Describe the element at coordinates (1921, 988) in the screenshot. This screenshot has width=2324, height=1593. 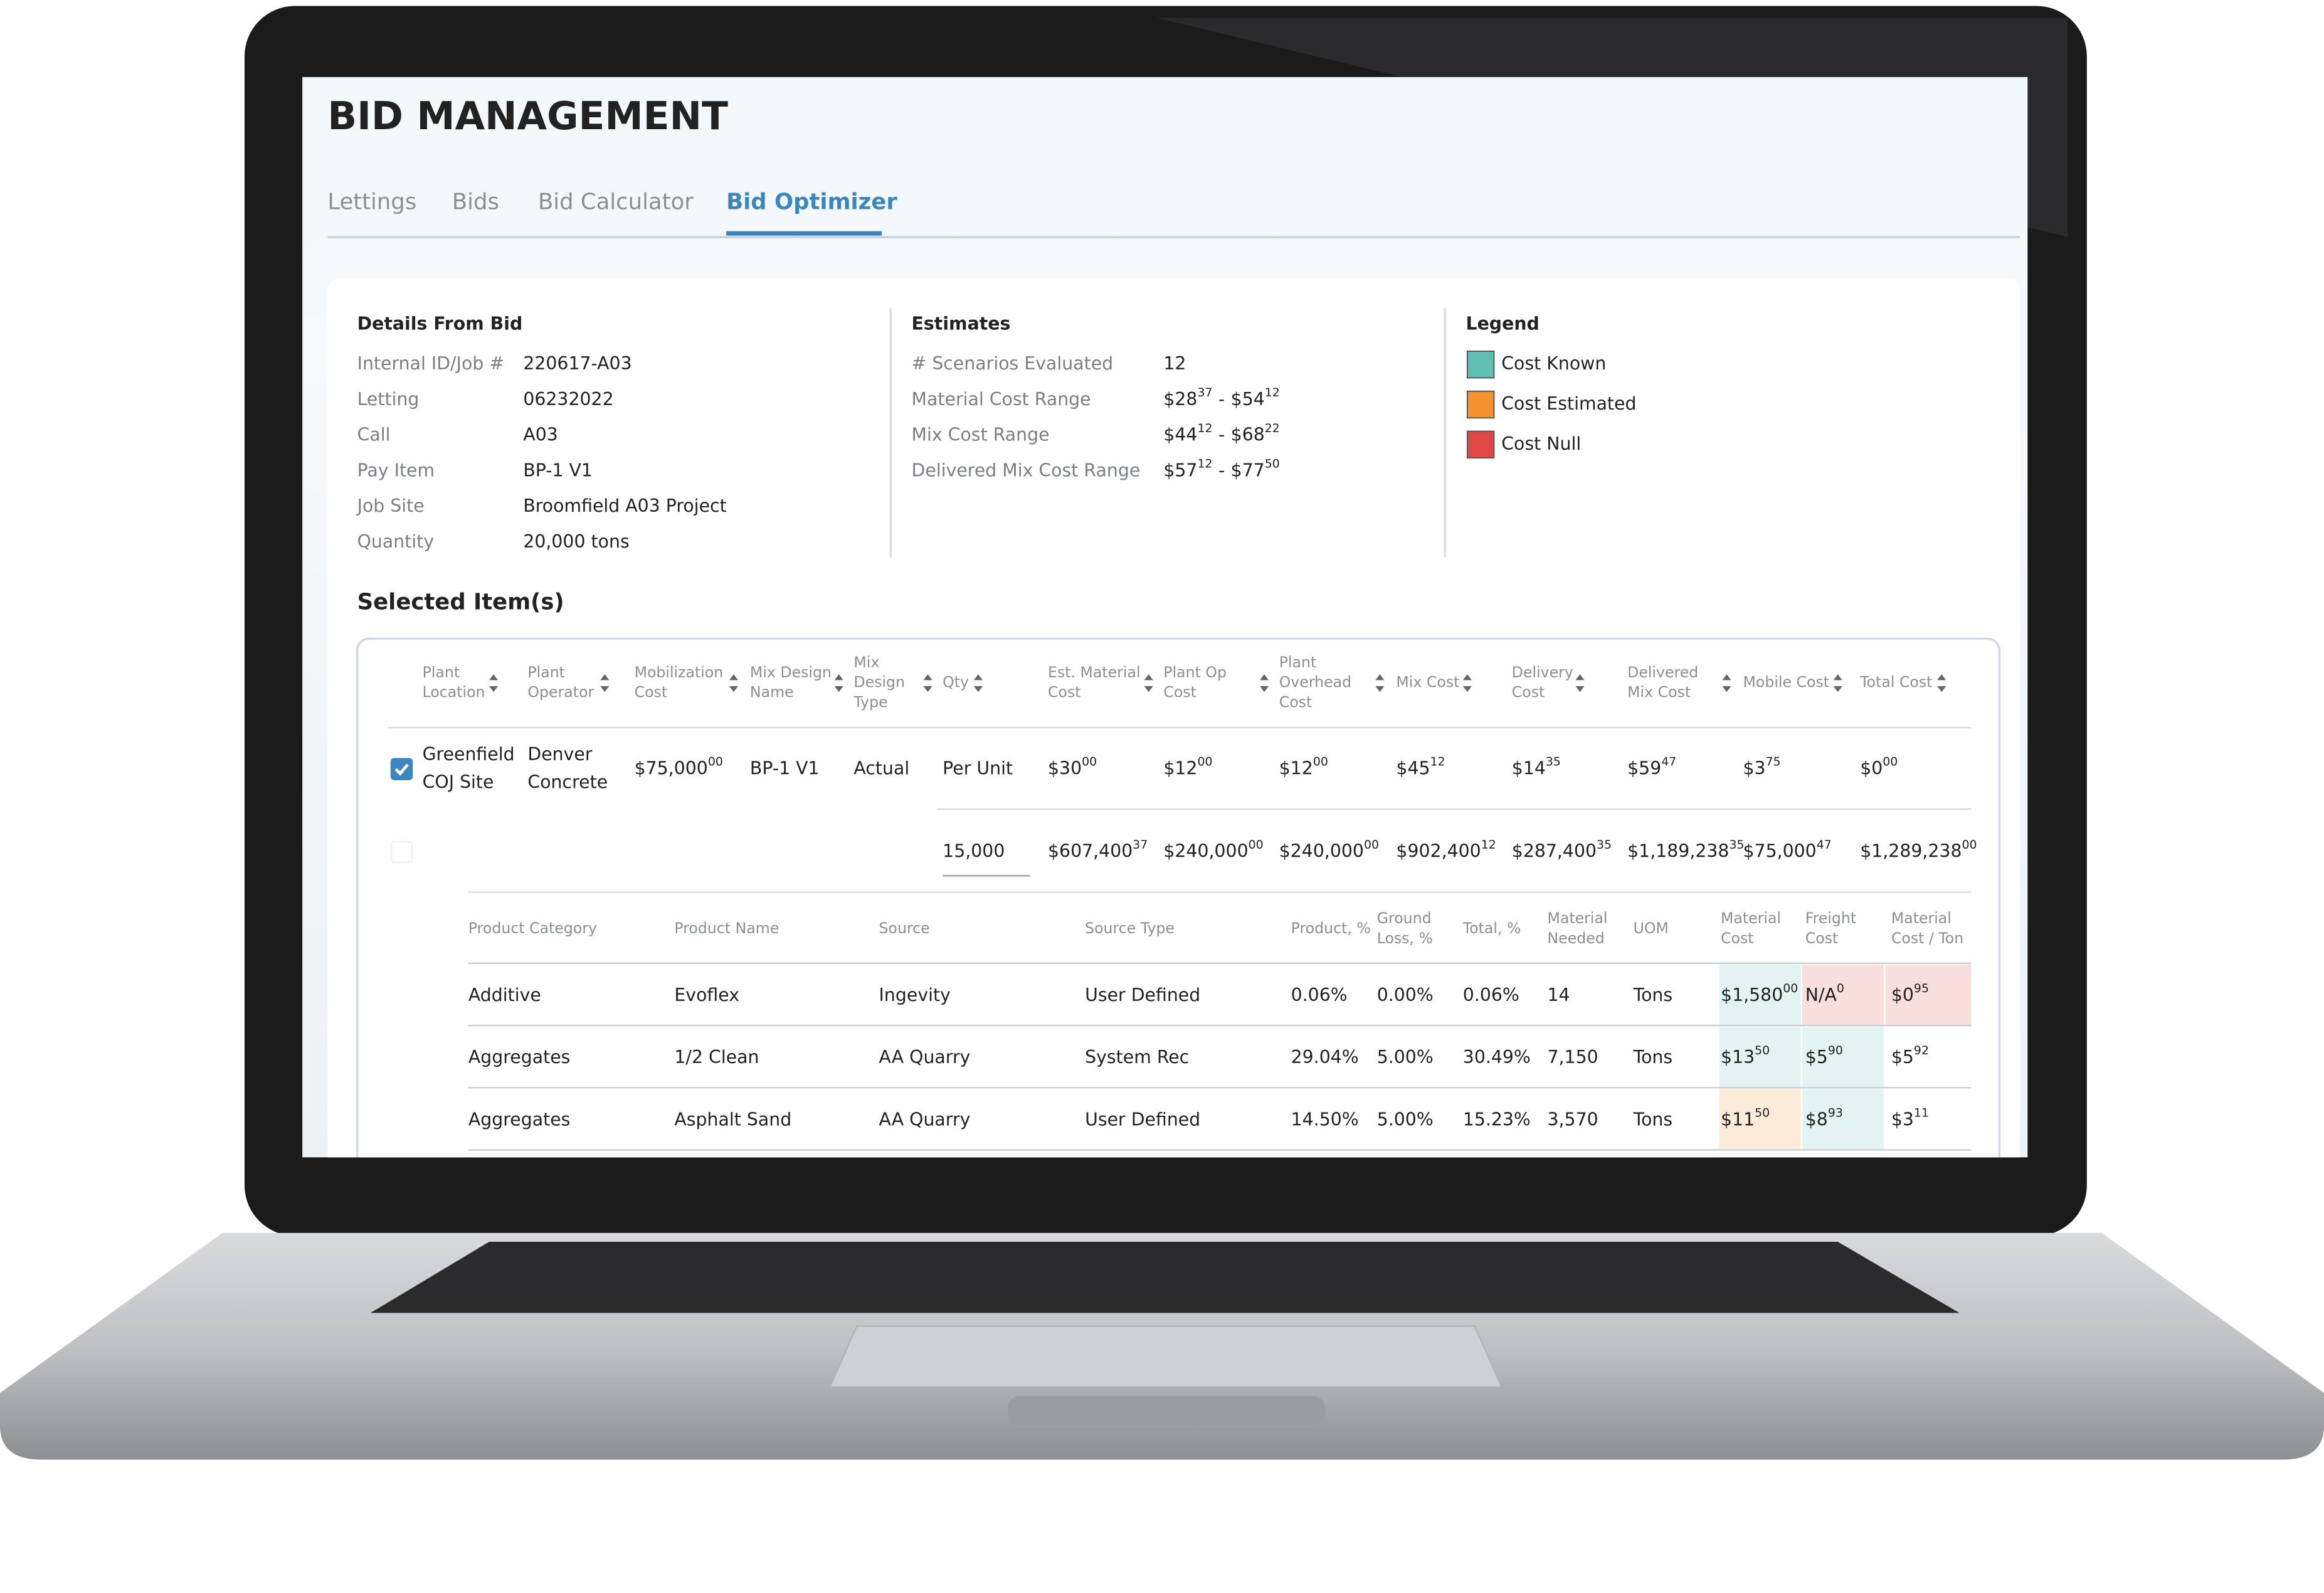
I see `cents: 95` at that location.